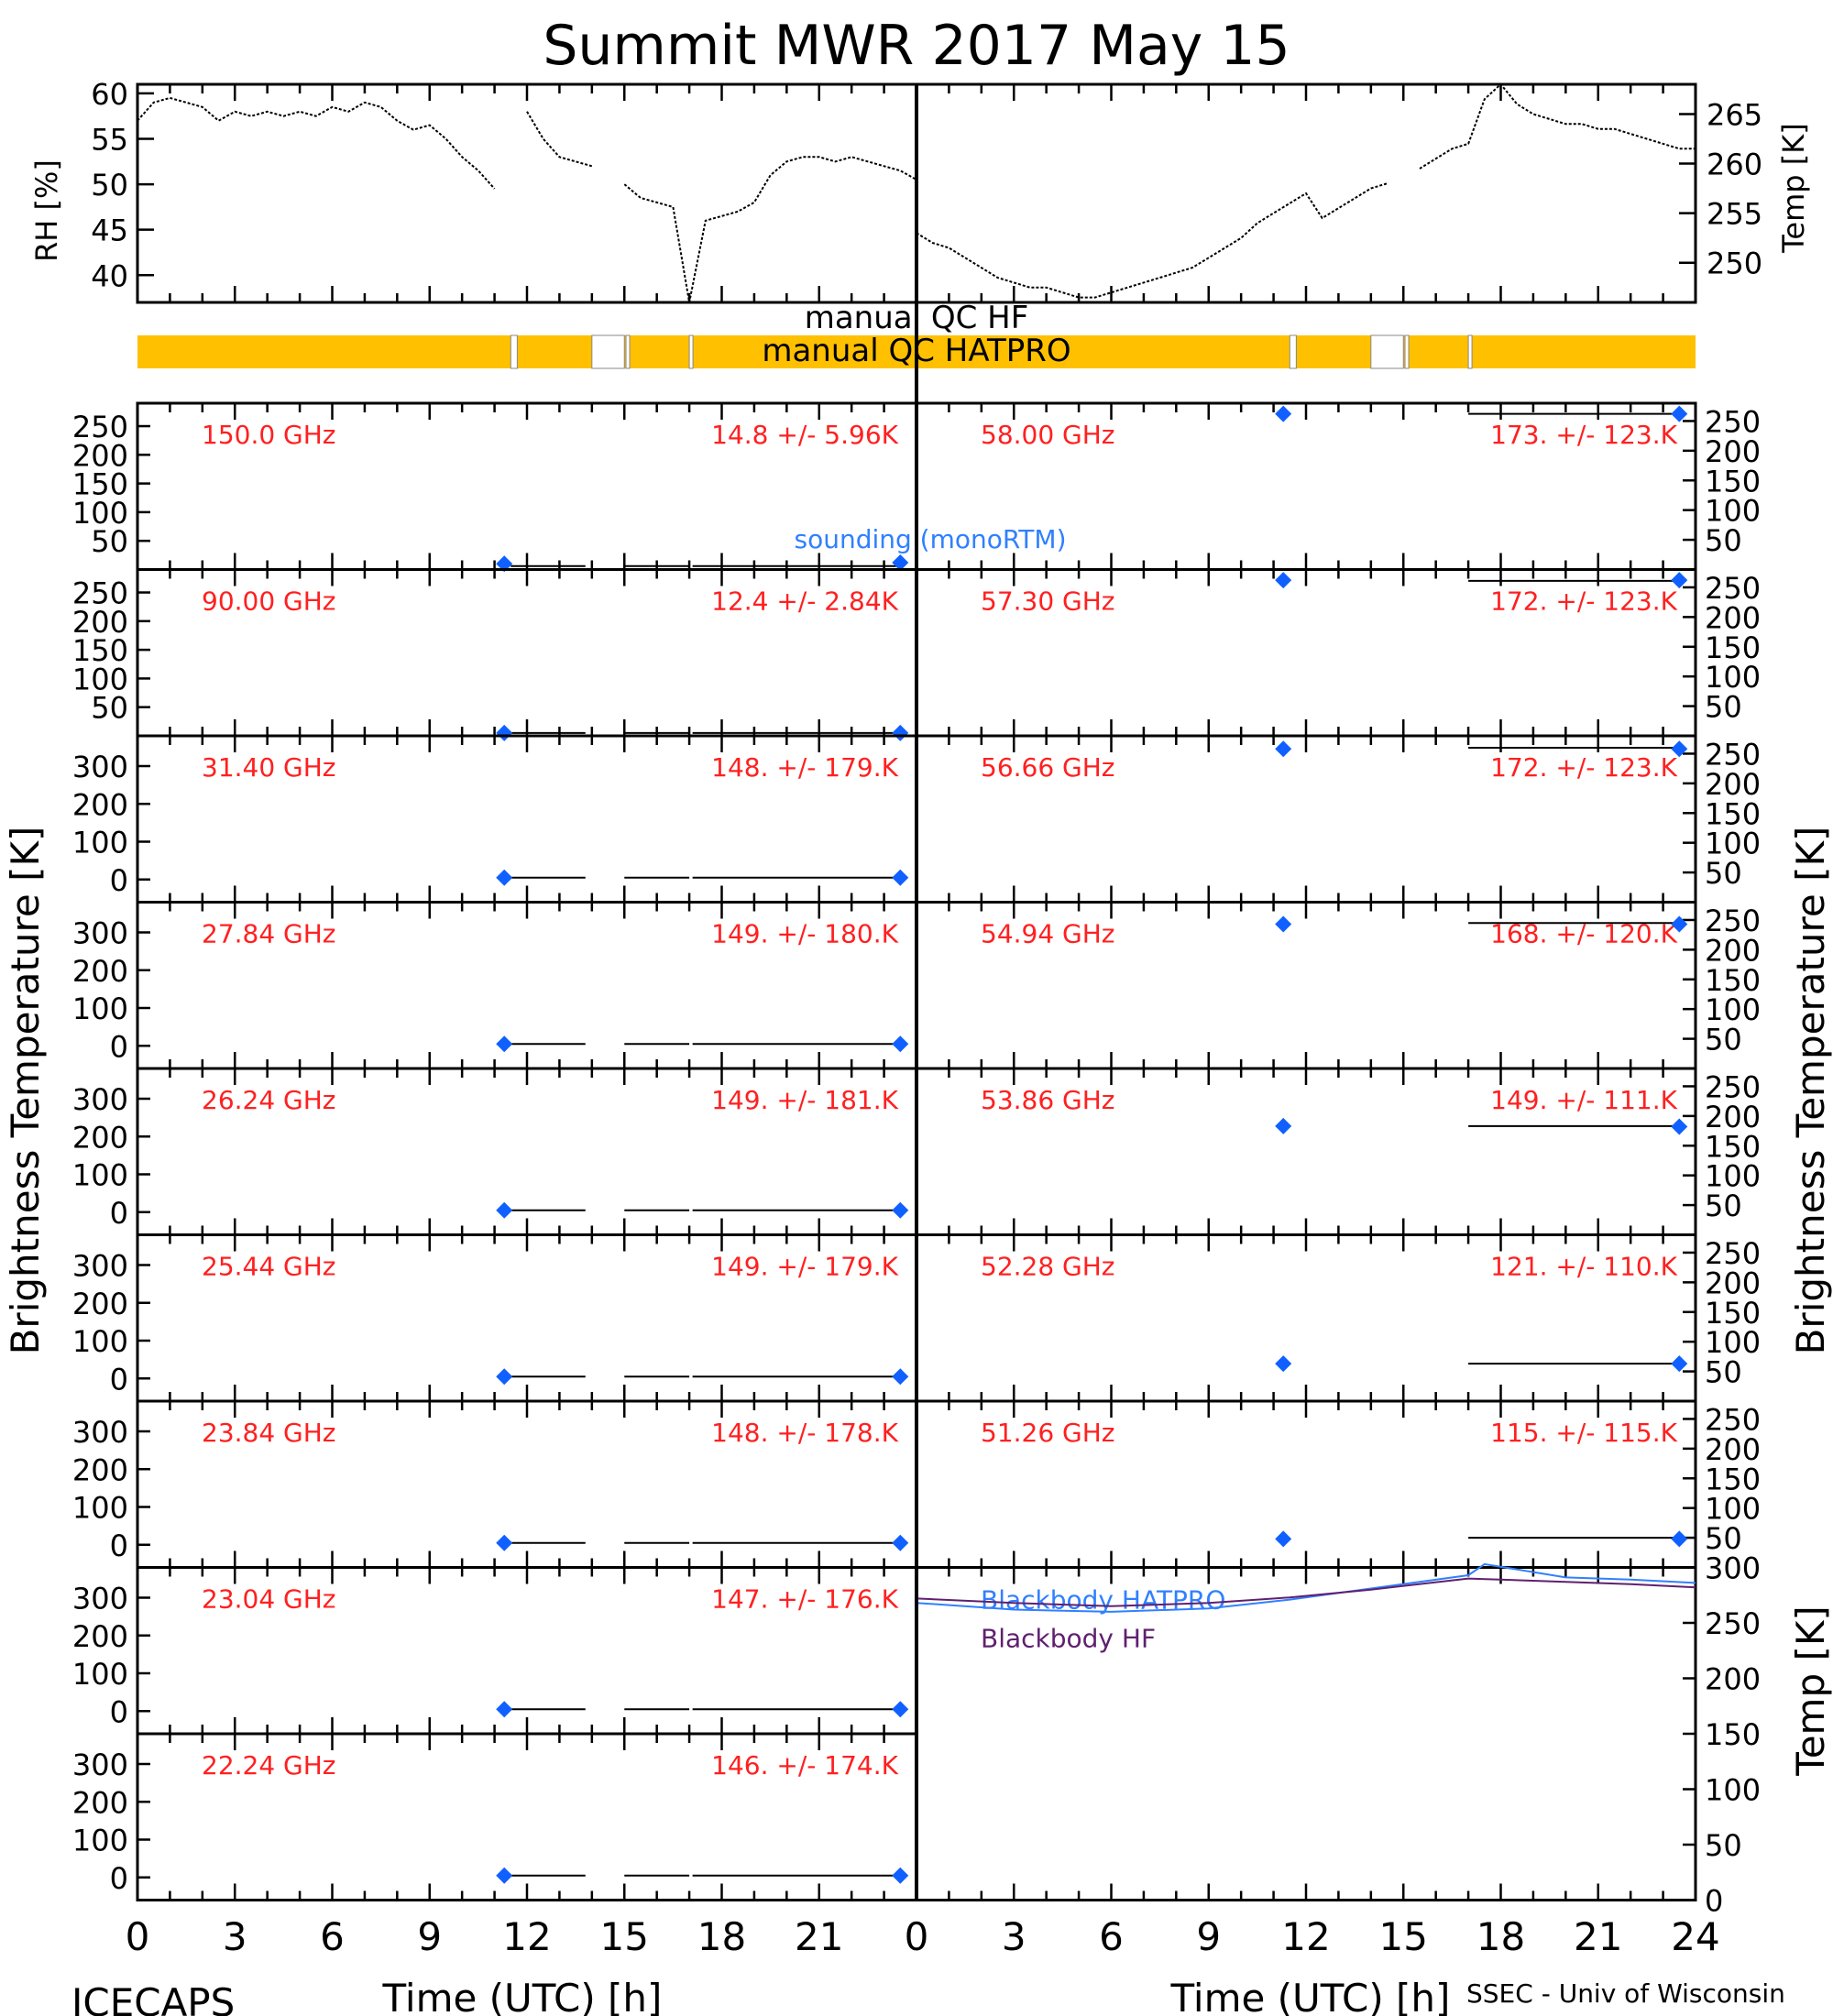 The width and height of the screenshot is (1833, 2016). I want to click on rh-series, so click(527, 199).